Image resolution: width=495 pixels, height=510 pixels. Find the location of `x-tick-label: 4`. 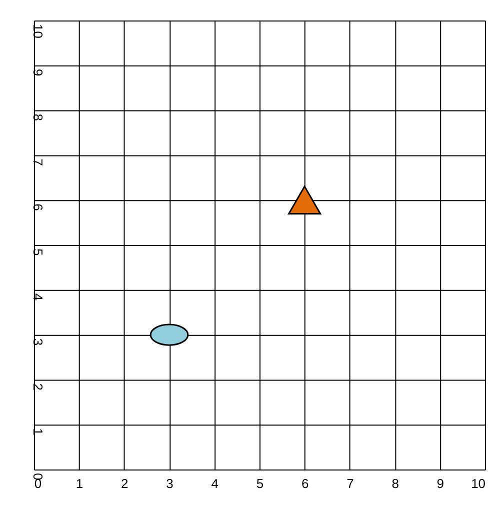

x-tick-label: 4 is located at coordinates (214, 484).